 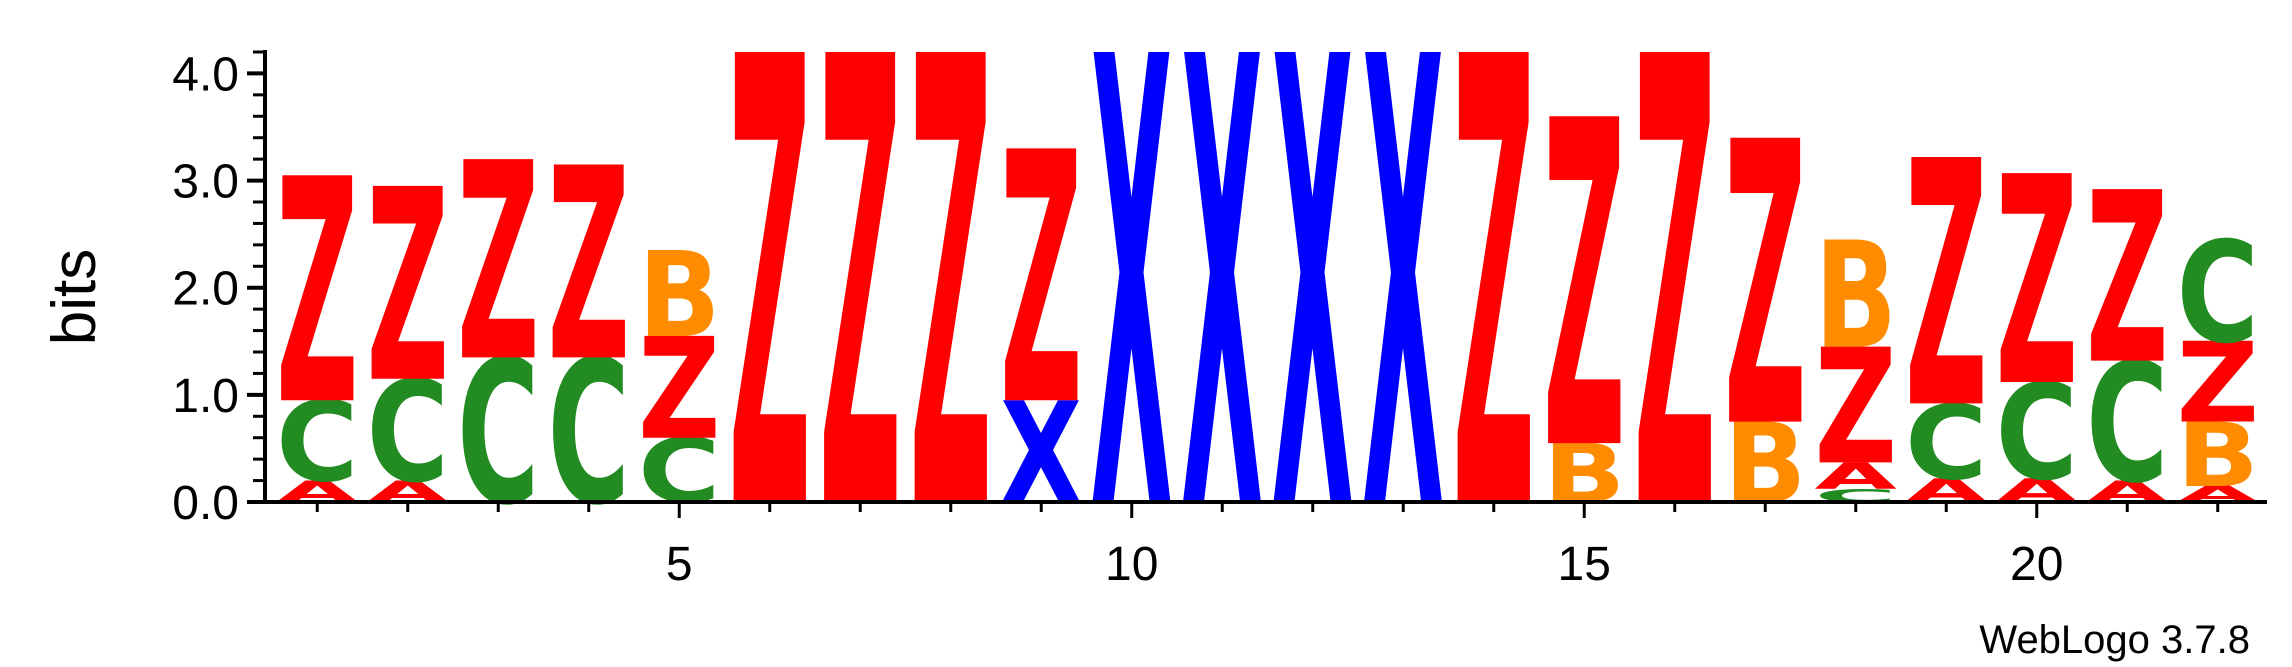 I want to click on y-axis-label: bits, so click(x=74, y=297).